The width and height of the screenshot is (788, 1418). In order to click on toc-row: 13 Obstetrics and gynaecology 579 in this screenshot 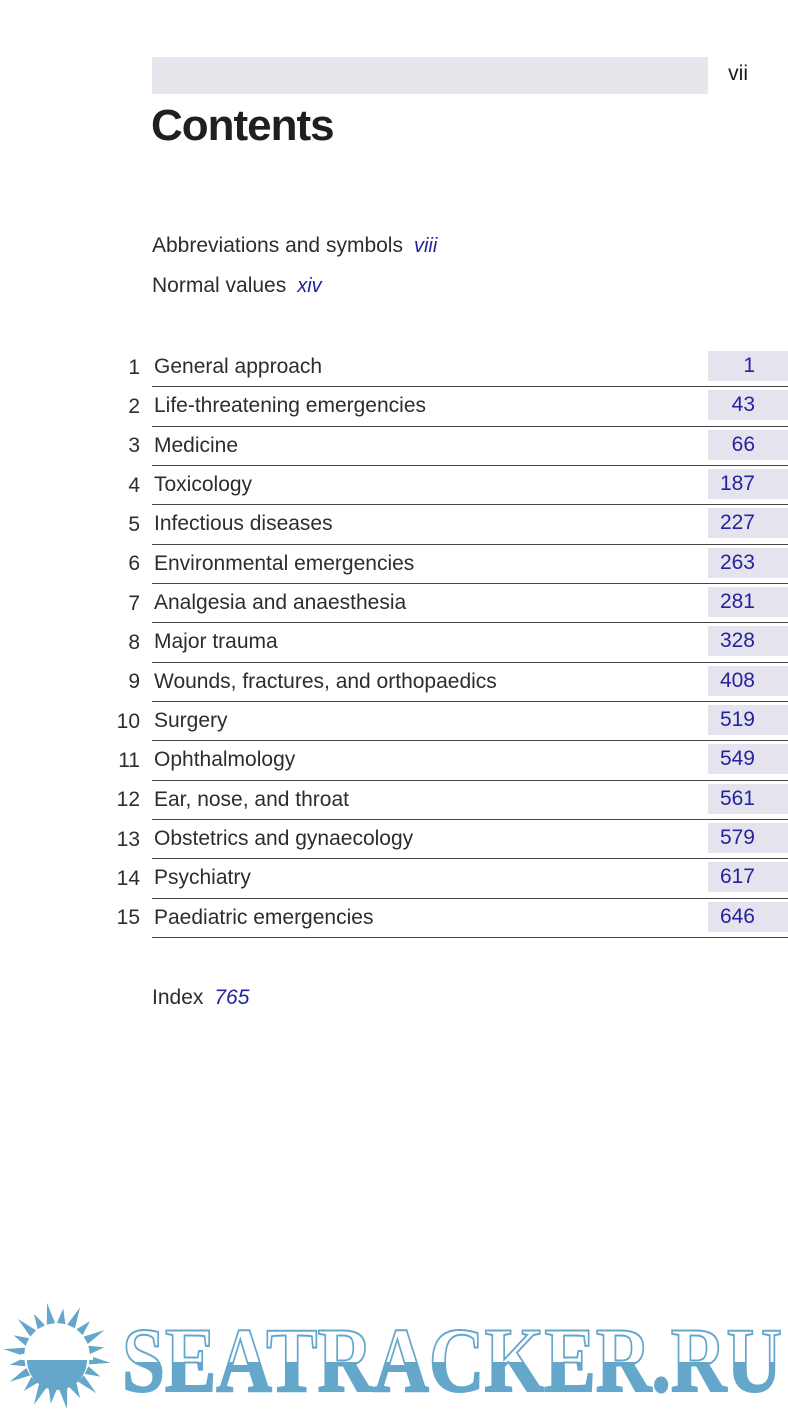, I will do `click(449, 840)`.